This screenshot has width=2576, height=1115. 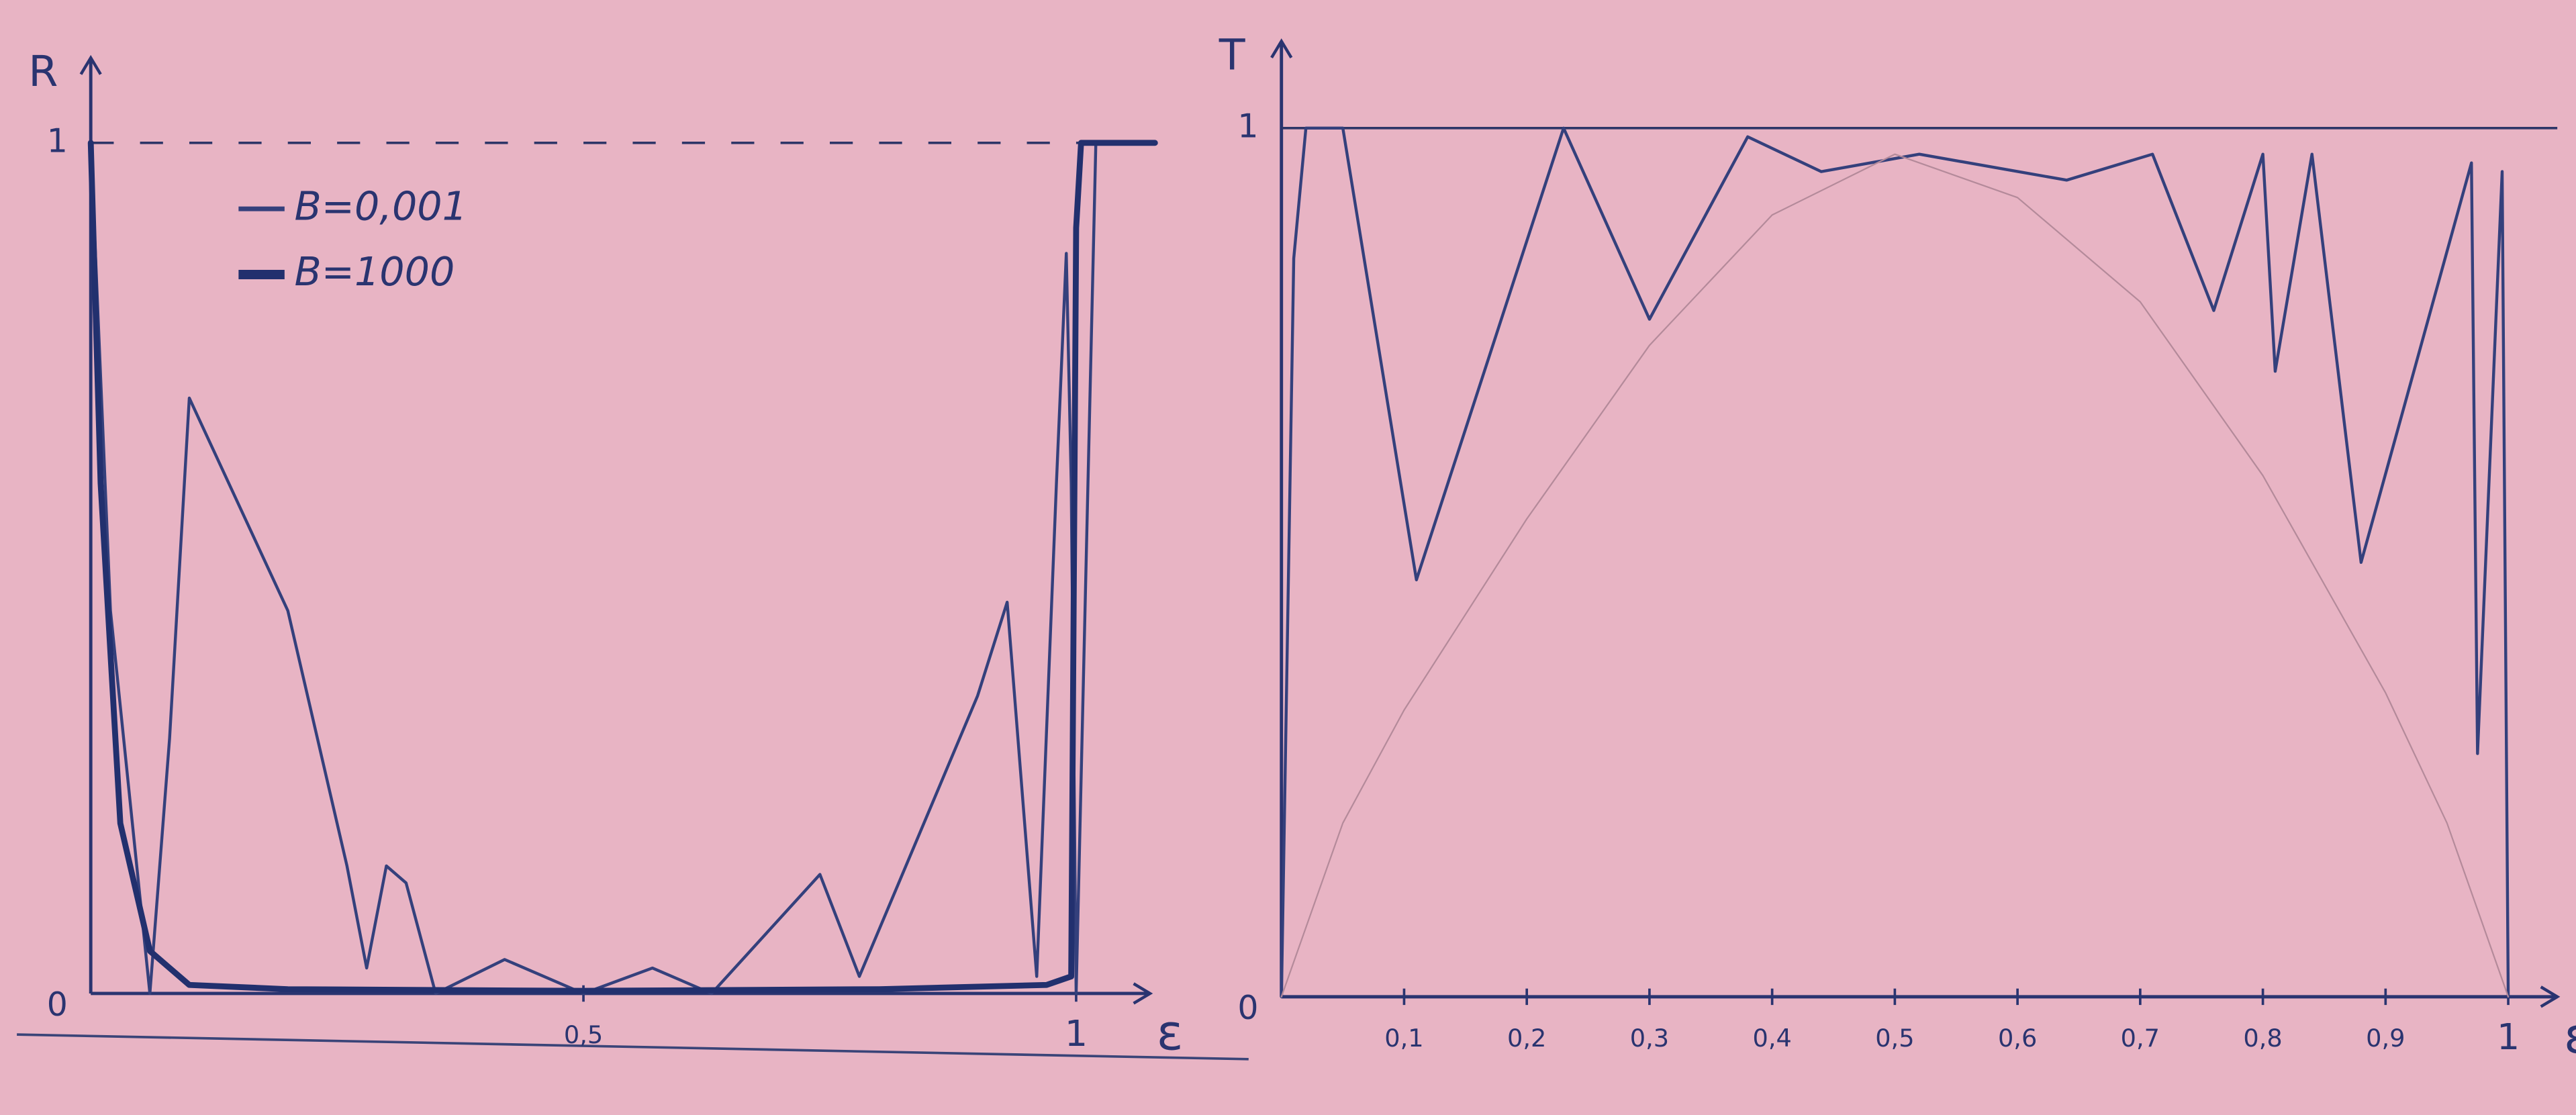 I want to click on x-tick-label: 0,2, so click(x=1526, y=1038).